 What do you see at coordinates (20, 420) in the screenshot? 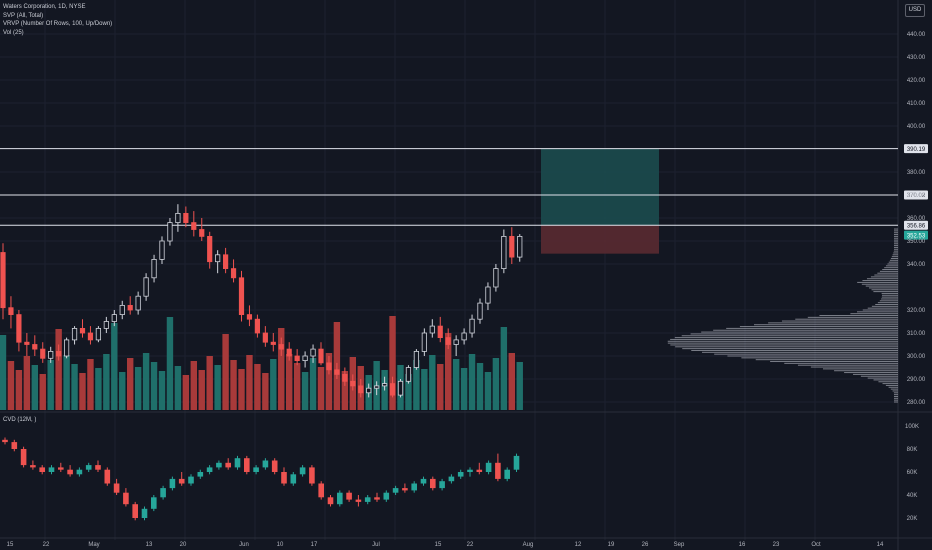
I see `cvd-indicator-label: CVD (12M, )` at bounding box center [20, 420].